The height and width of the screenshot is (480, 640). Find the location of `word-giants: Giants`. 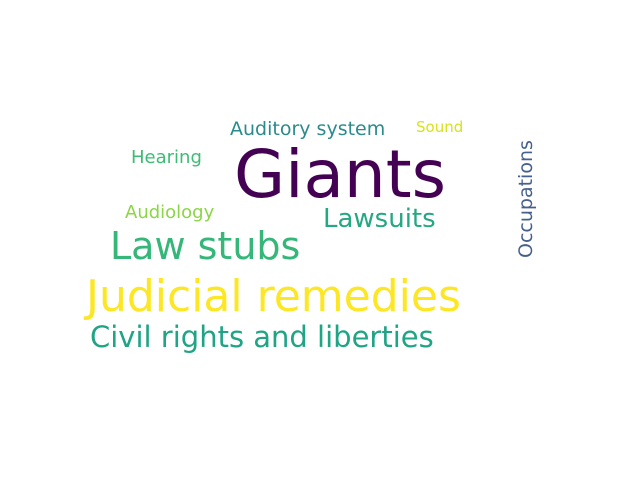

word-giants: Giants is located at coordinates (340, 174).